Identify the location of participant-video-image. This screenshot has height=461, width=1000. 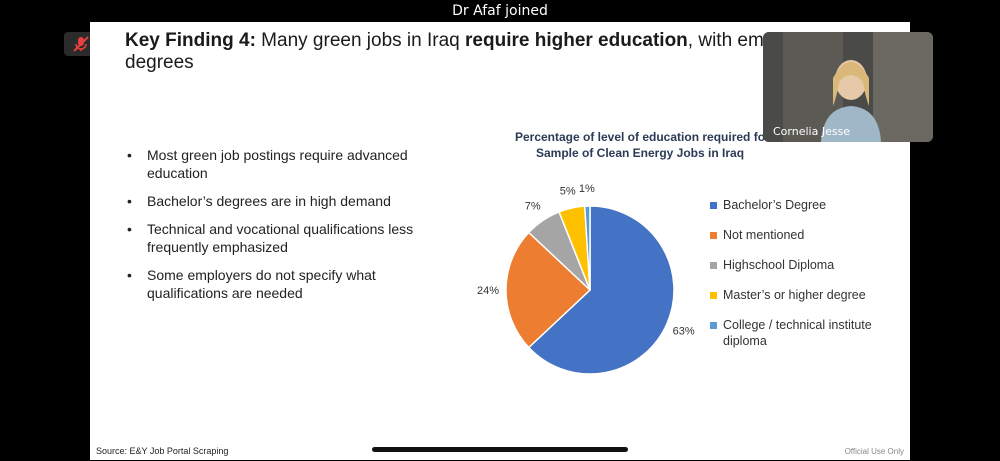
(848, 87).